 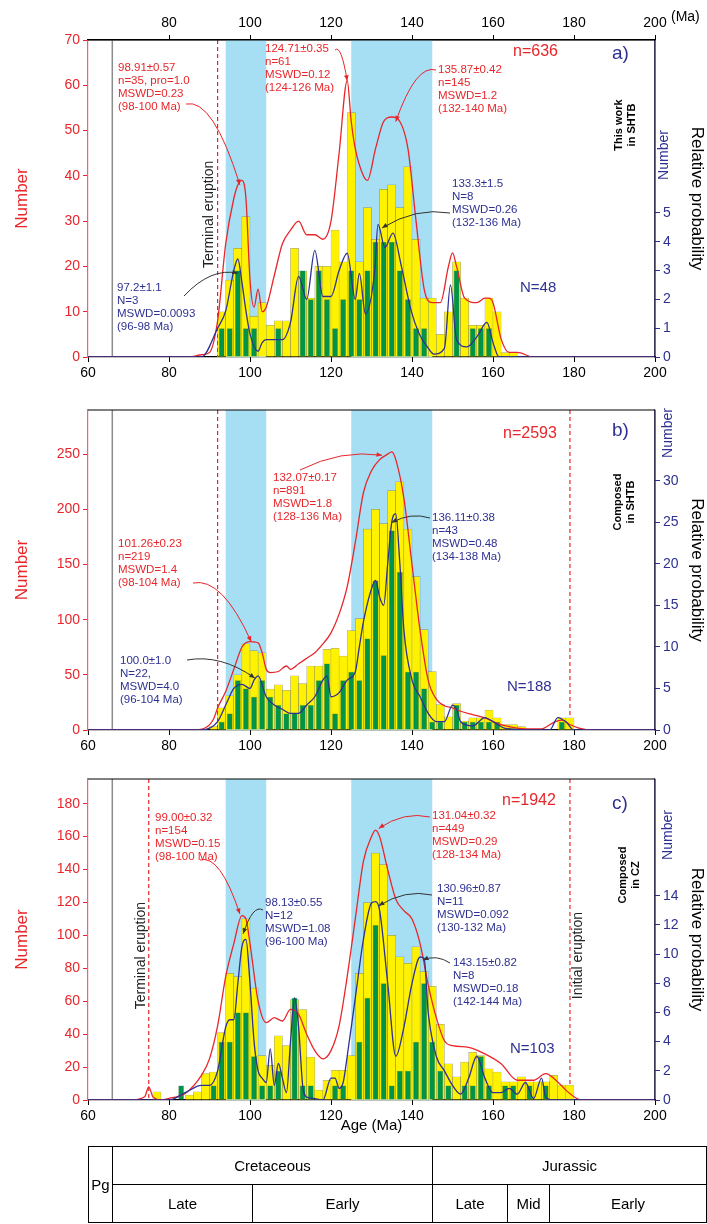 I want to click on annotation: n=2593, so click(x=530, y=433).